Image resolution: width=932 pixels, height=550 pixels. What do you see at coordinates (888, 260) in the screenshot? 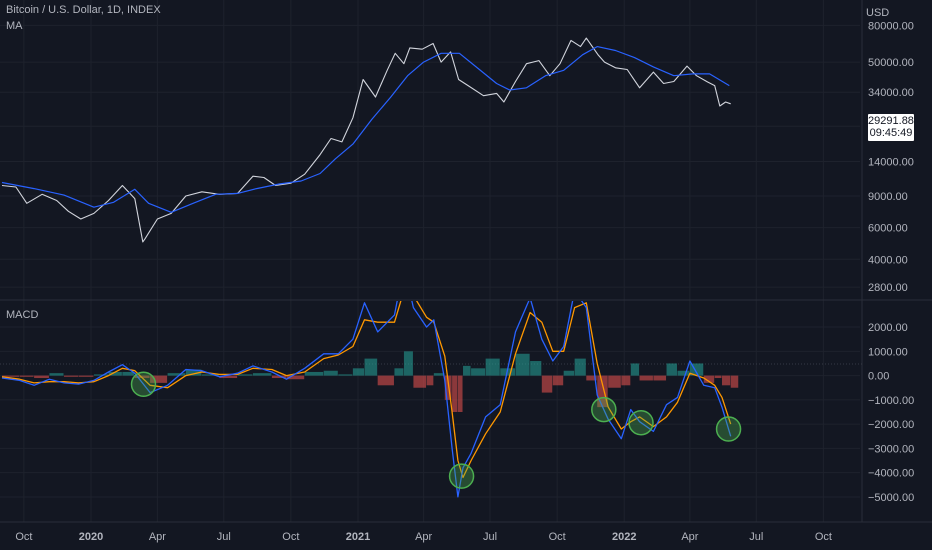
I see `price-tick-label: 4000.00` at bounding box center [888, 260].